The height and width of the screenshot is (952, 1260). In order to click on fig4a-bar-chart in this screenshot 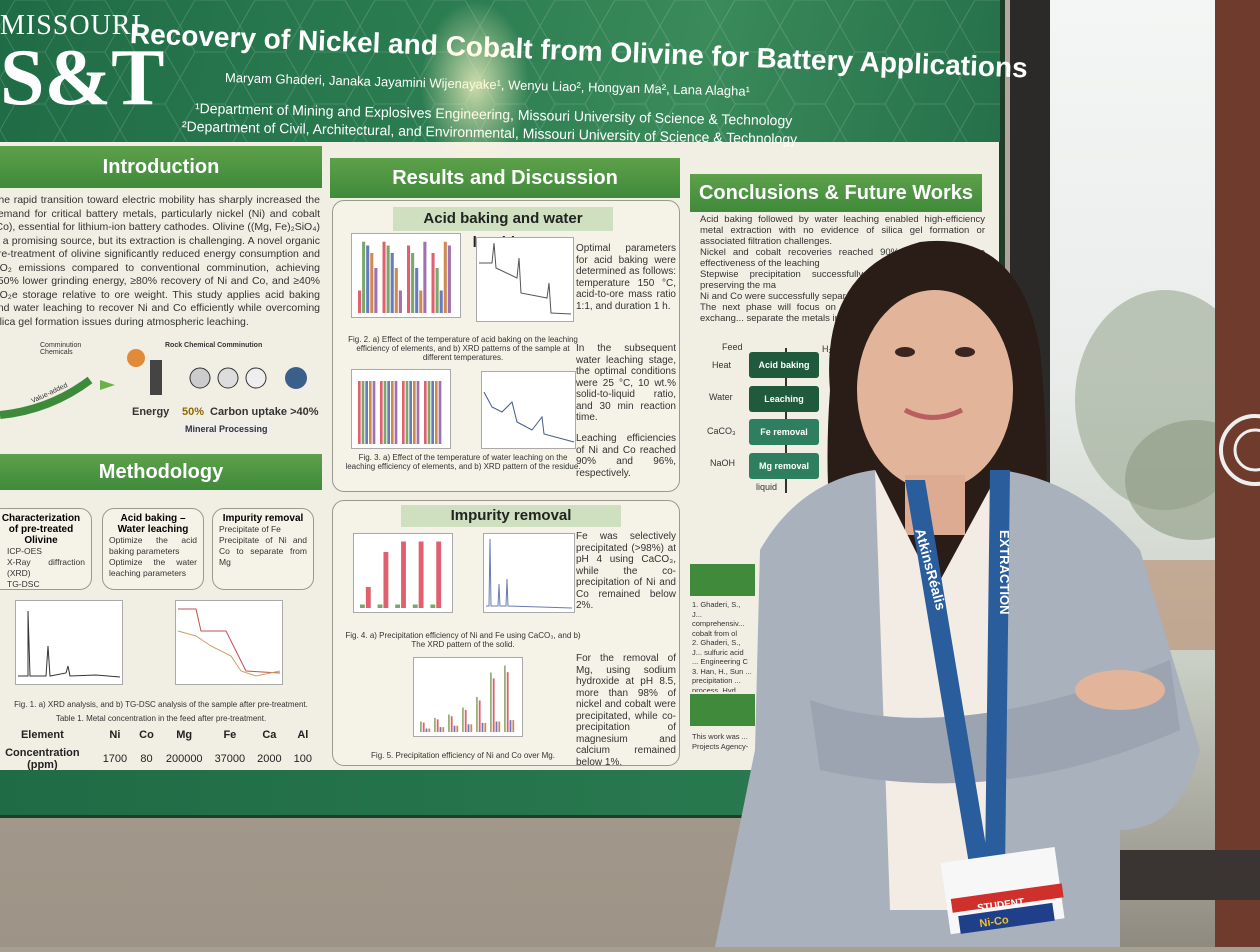, I will do `click(403, 573)`.